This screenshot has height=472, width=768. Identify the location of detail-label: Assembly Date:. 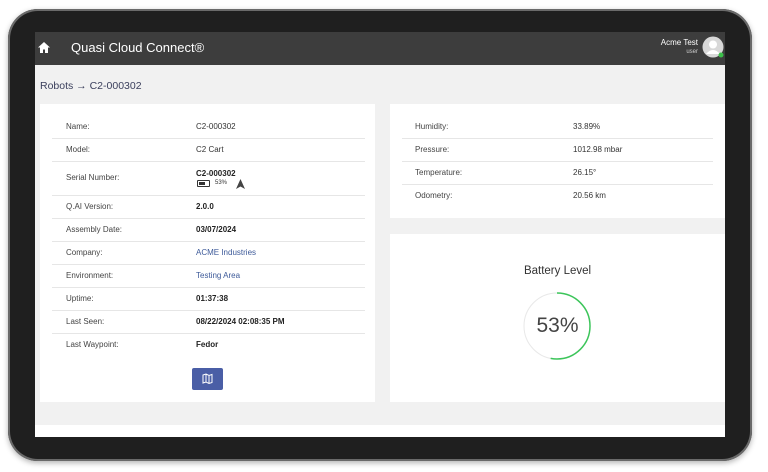
(94, 229).